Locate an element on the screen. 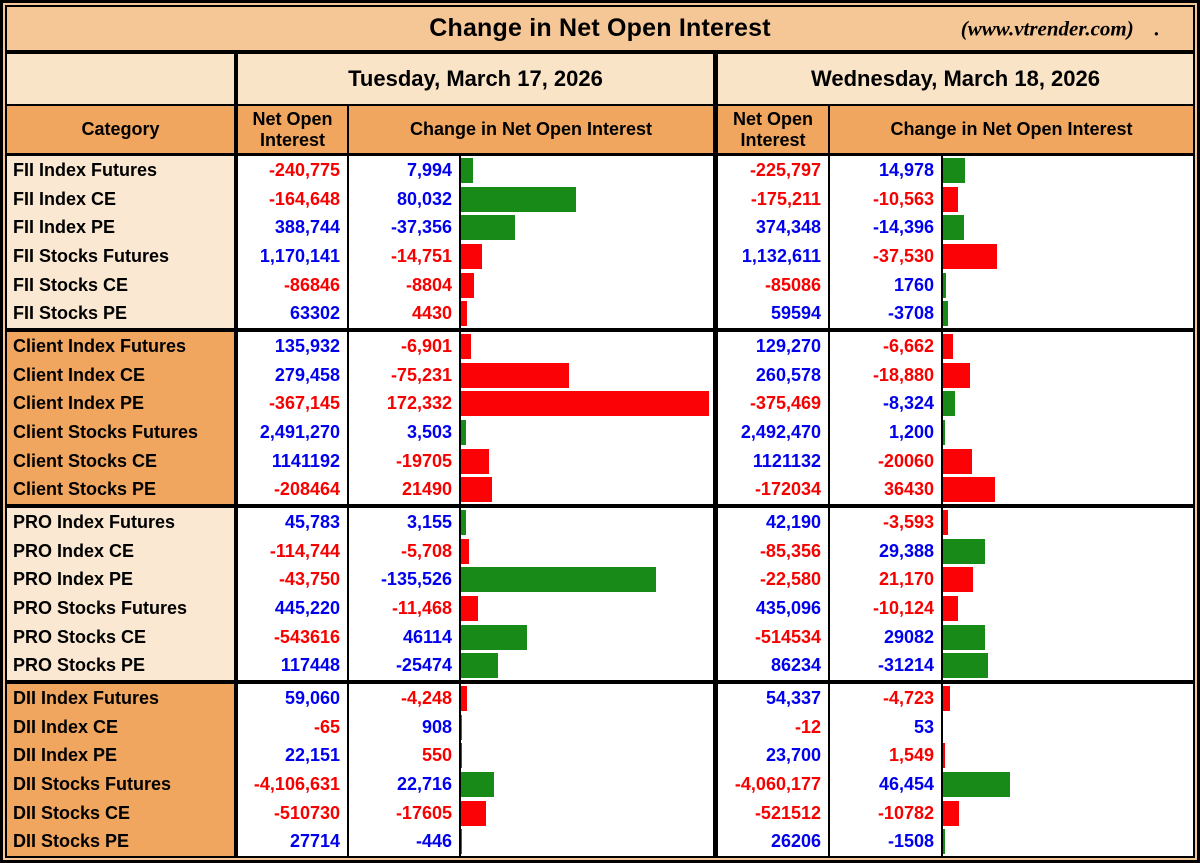 The image size is (1200, 863). source-attribution: (www.vtrender.com). is located at coordinates (1060, 28).